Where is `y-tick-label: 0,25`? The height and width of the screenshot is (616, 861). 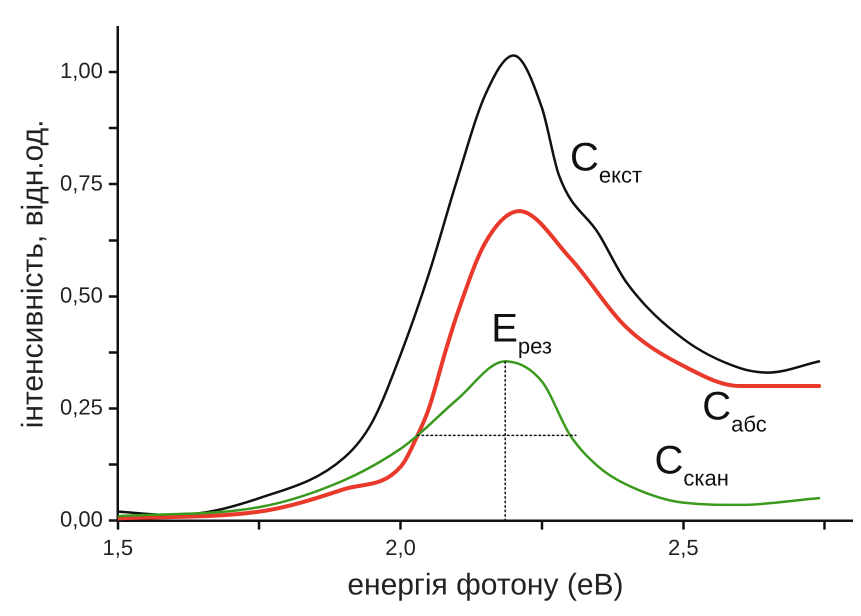 y-tick-label: 0,25 is located at coordinates (81, 407).